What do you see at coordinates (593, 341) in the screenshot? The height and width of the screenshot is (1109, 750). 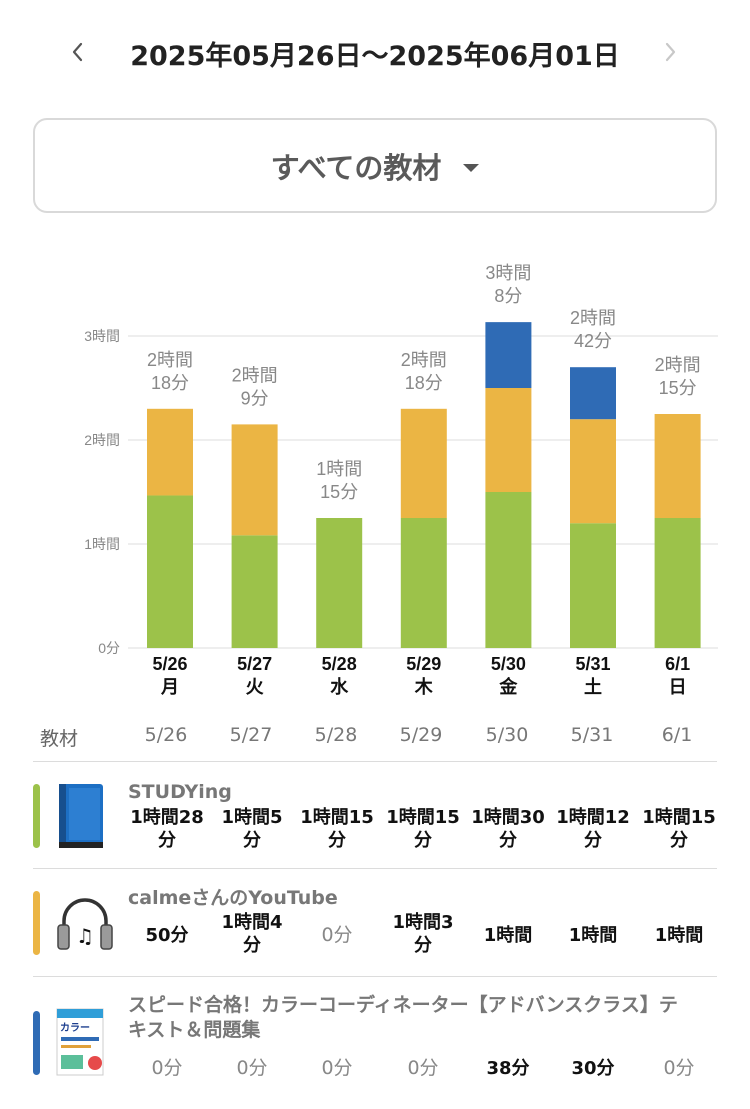 I see `bar-total-label: 42分` at bounding box center [593, 341].